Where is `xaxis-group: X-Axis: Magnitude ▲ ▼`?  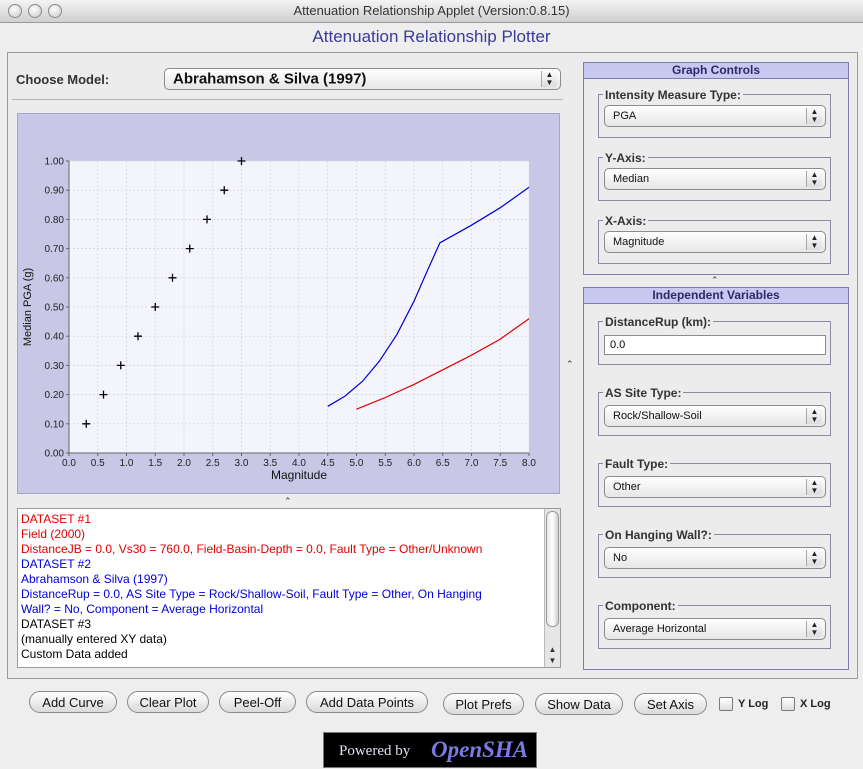
xaxis-group: X-Axis: Magnitude ▲ ▼ is located at coordinates (714, 239).